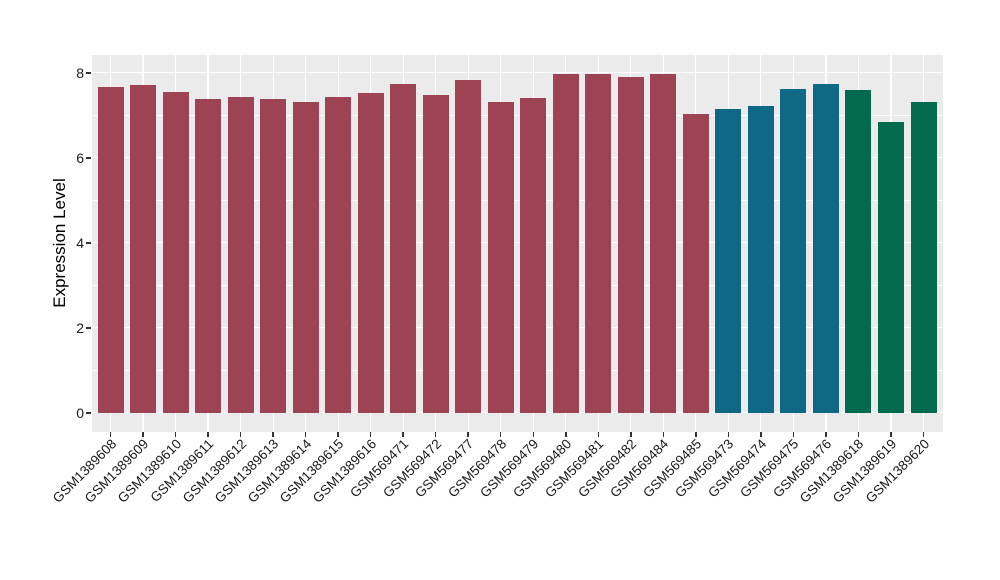 The image size is (1000, 580). Describe the element at coordinates (533, 255) in the screenshot. I see `bar-GSM569479` at that location.